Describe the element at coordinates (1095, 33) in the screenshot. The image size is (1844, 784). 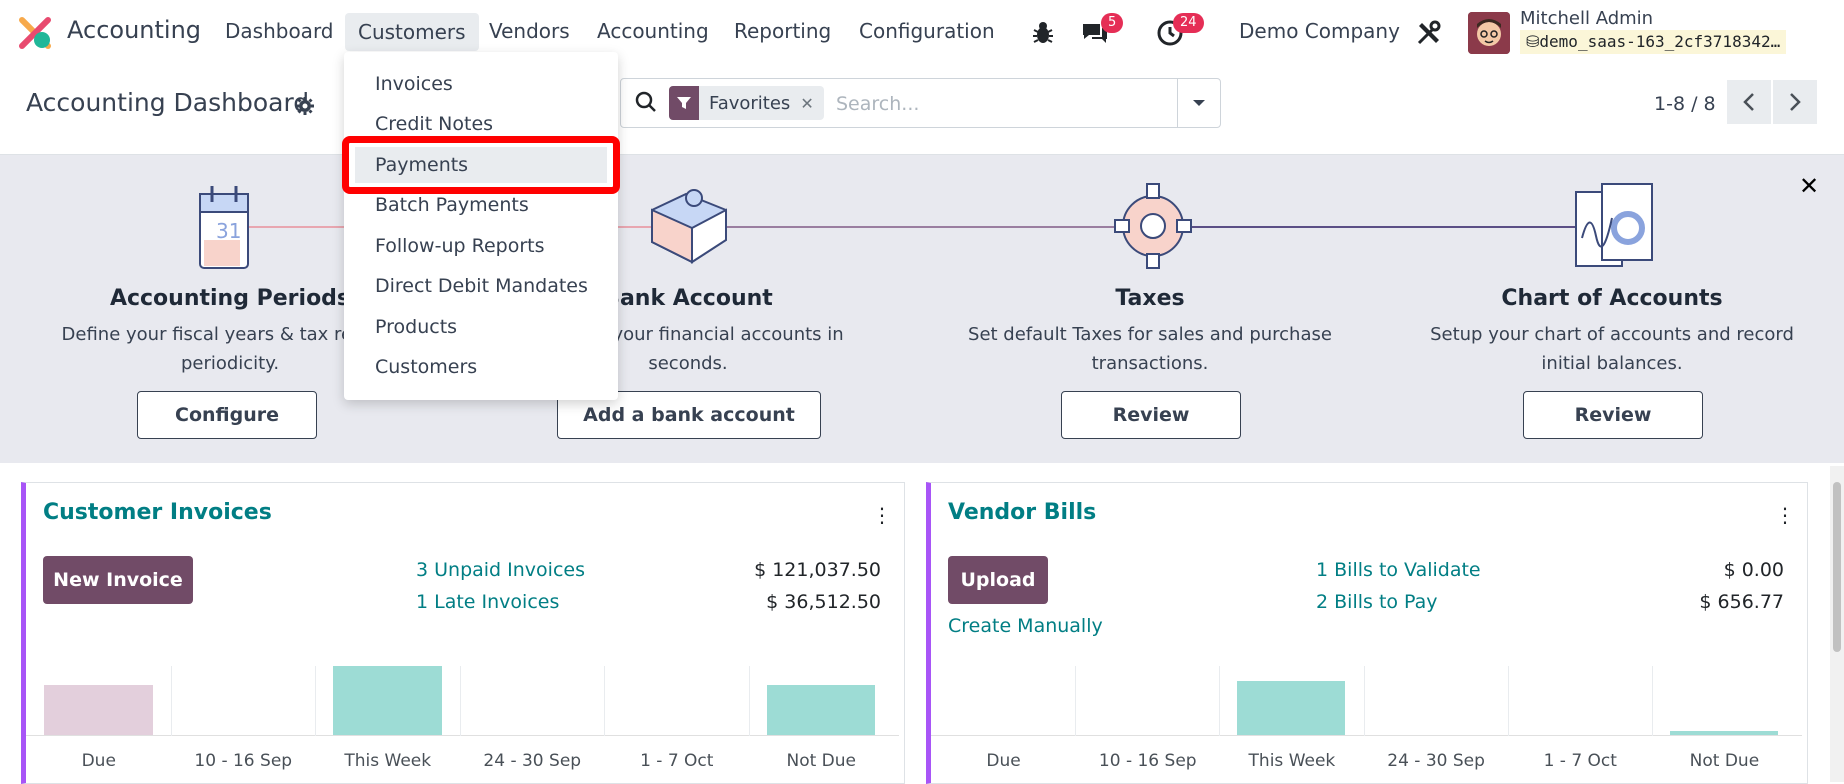
I see `messages-icon` at that location.